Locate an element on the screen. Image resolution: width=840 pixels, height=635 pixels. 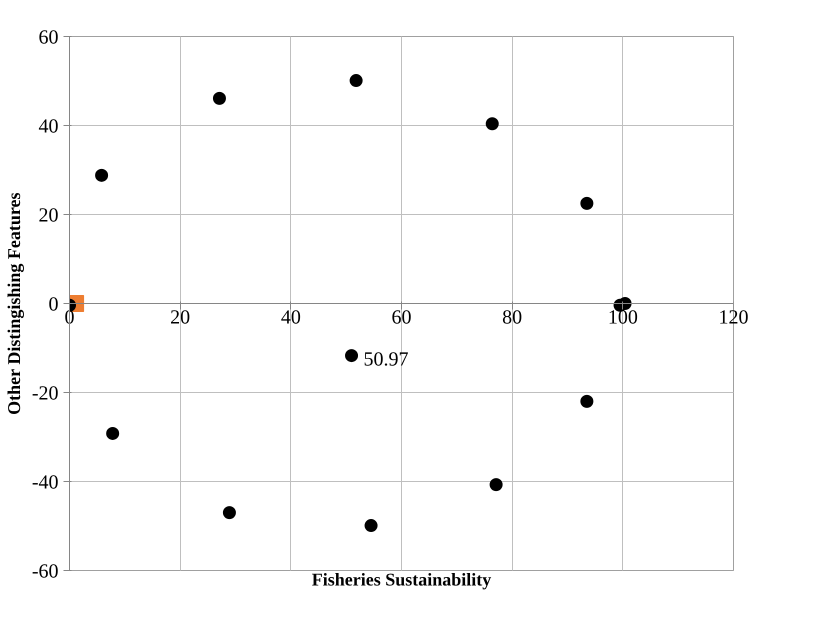
x-tick-label: 60 is located at coordinates (402, 317).